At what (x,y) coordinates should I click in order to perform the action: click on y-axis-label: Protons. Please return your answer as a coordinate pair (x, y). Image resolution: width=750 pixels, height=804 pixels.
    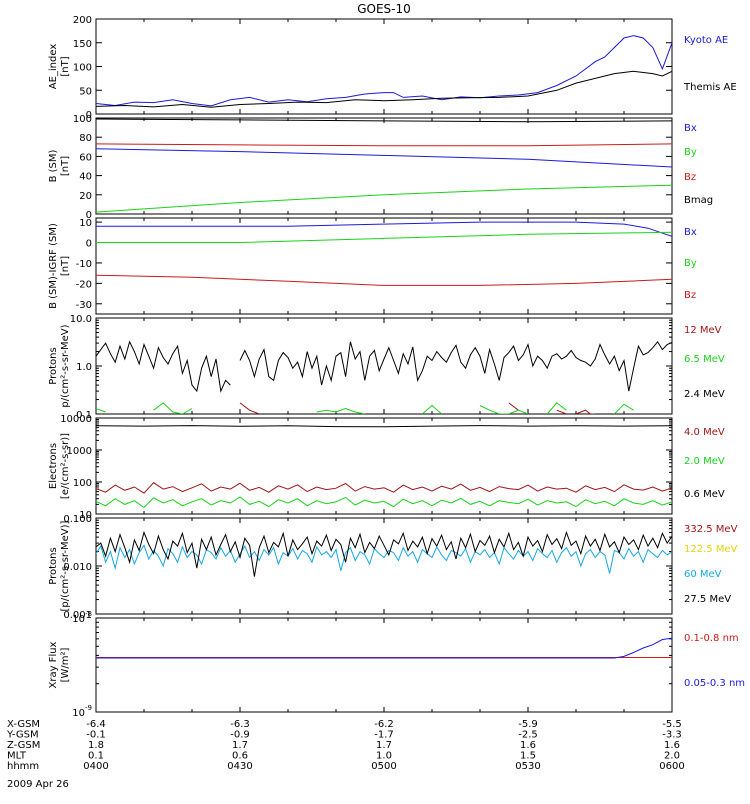
    Looking at the image, I should click on (53, 365).